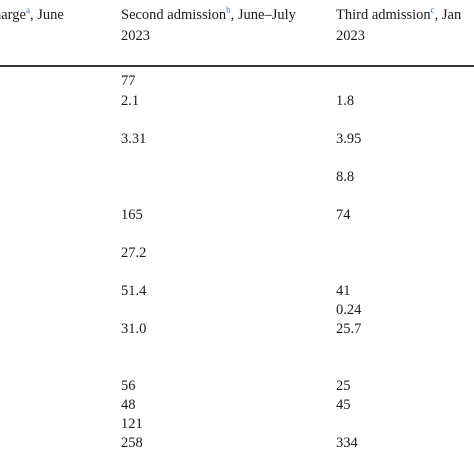  Describe the element at coordinates (128, 405) in the screenshot. I see `table-cell: 48` at that location.